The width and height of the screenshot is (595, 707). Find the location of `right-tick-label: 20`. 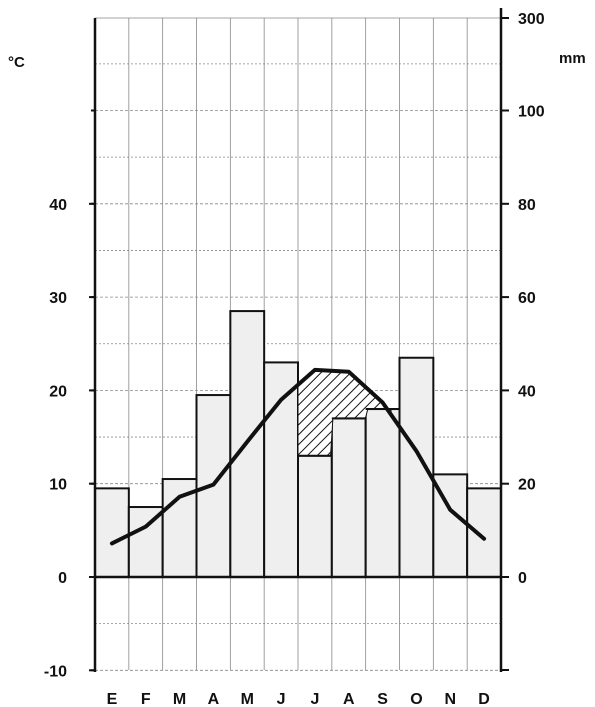

right-tick-label: 20 is located at coordinates (527, 485).